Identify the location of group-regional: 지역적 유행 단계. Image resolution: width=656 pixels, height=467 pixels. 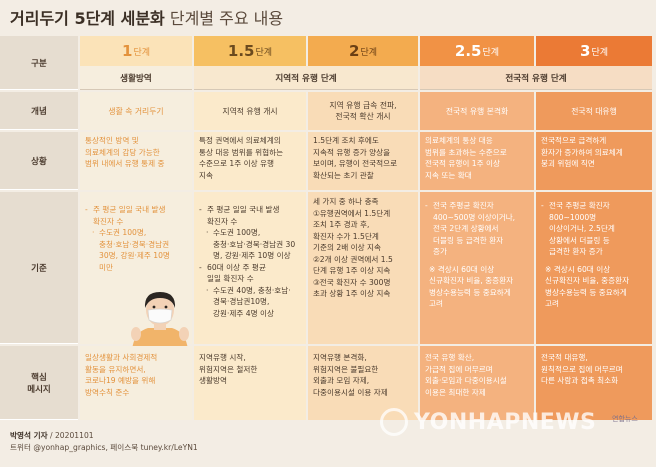
(306, 78).